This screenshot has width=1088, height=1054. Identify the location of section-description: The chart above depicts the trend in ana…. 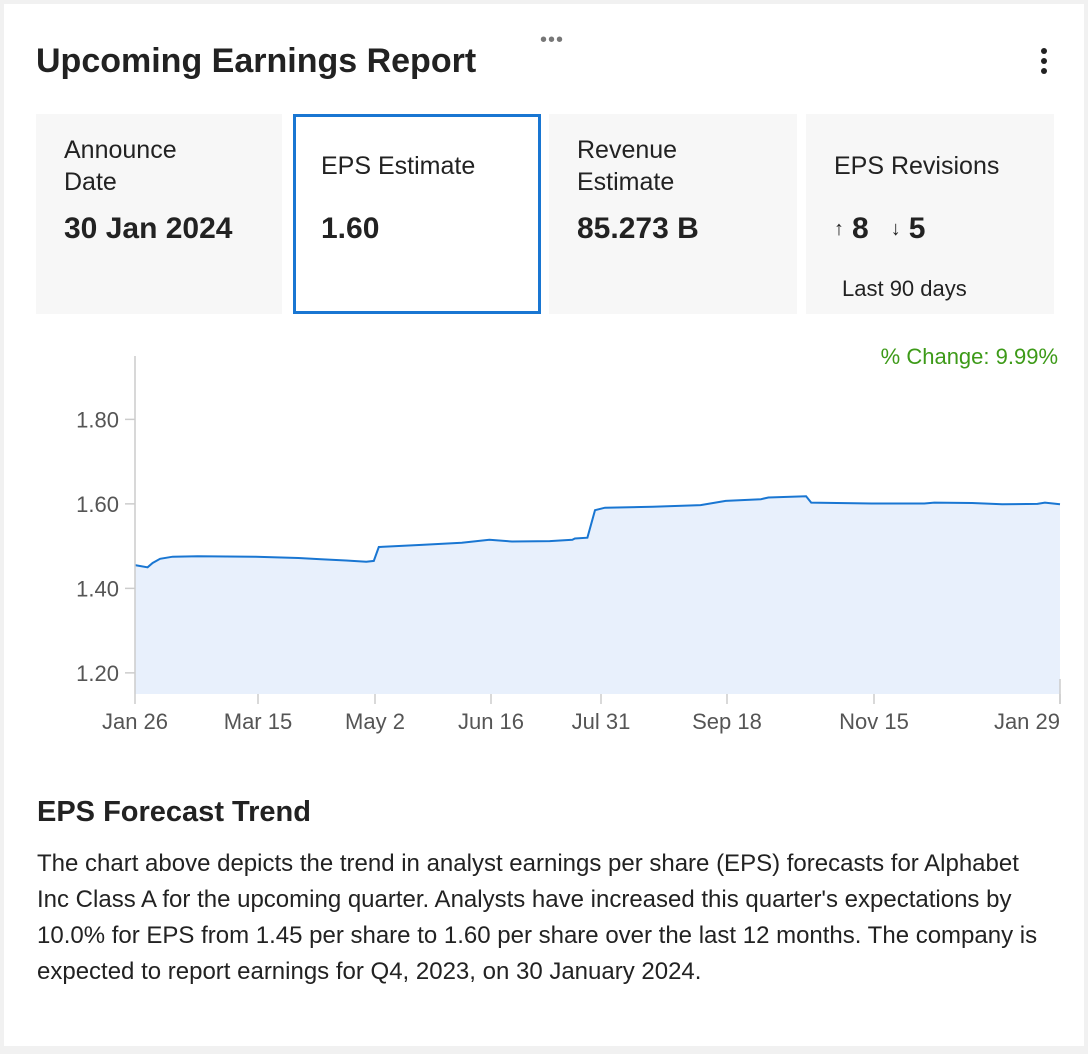
(537, 917).